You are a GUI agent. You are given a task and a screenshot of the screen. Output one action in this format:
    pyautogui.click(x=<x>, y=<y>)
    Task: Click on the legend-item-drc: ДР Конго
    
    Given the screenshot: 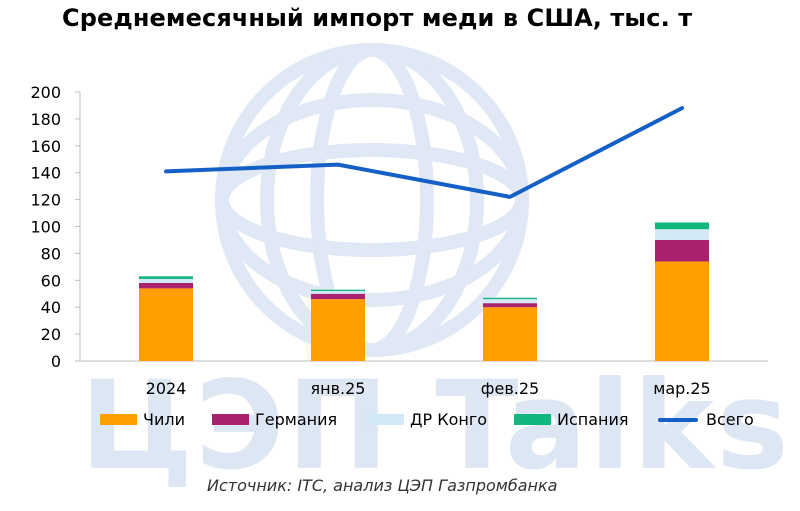 What is the action you would take?
    pyautogui.click(x=427, y=419)
    